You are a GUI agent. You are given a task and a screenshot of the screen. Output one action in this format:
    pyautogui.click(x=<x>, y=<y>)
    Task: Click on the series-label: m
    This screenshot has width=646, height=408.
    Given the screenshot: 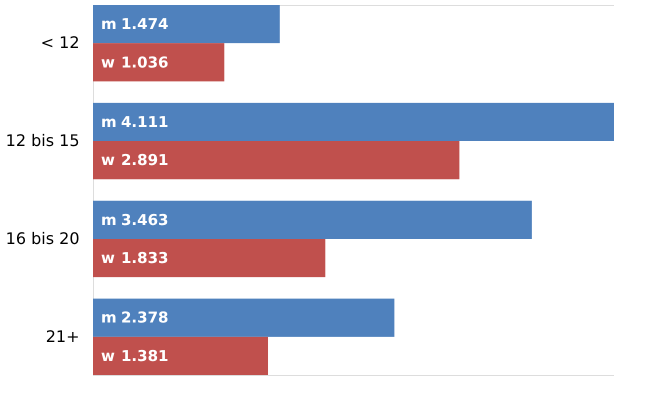 What is the action you would take?
    pyautogui.click(x=109, y=24)
    